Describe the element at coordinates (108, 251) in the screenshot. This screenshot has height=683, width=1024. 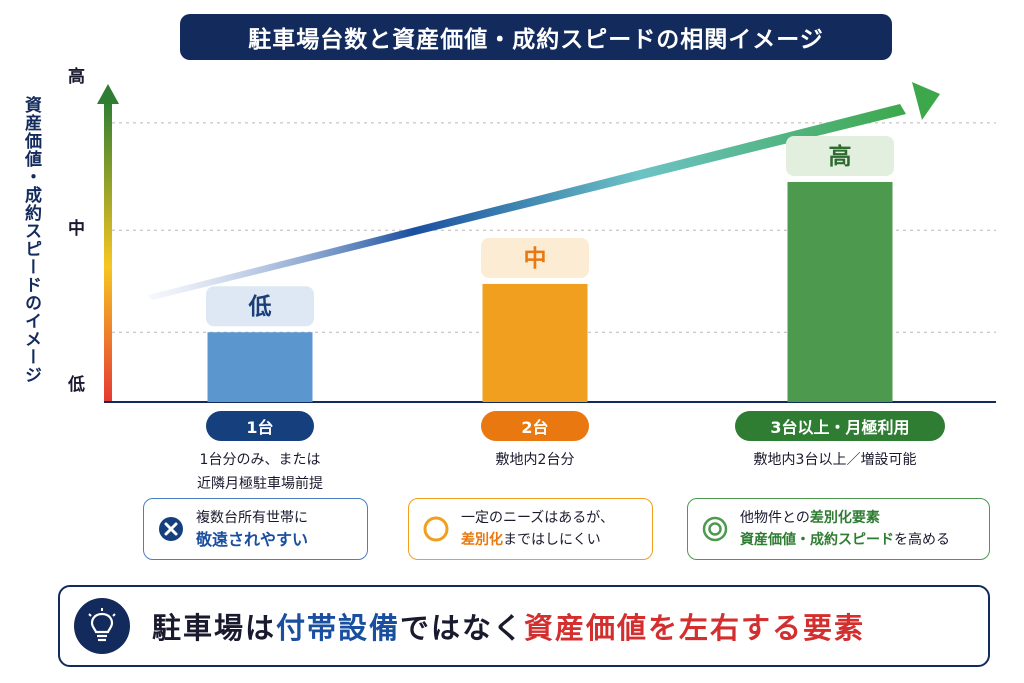
I see `y-axis-gradient` at that location.